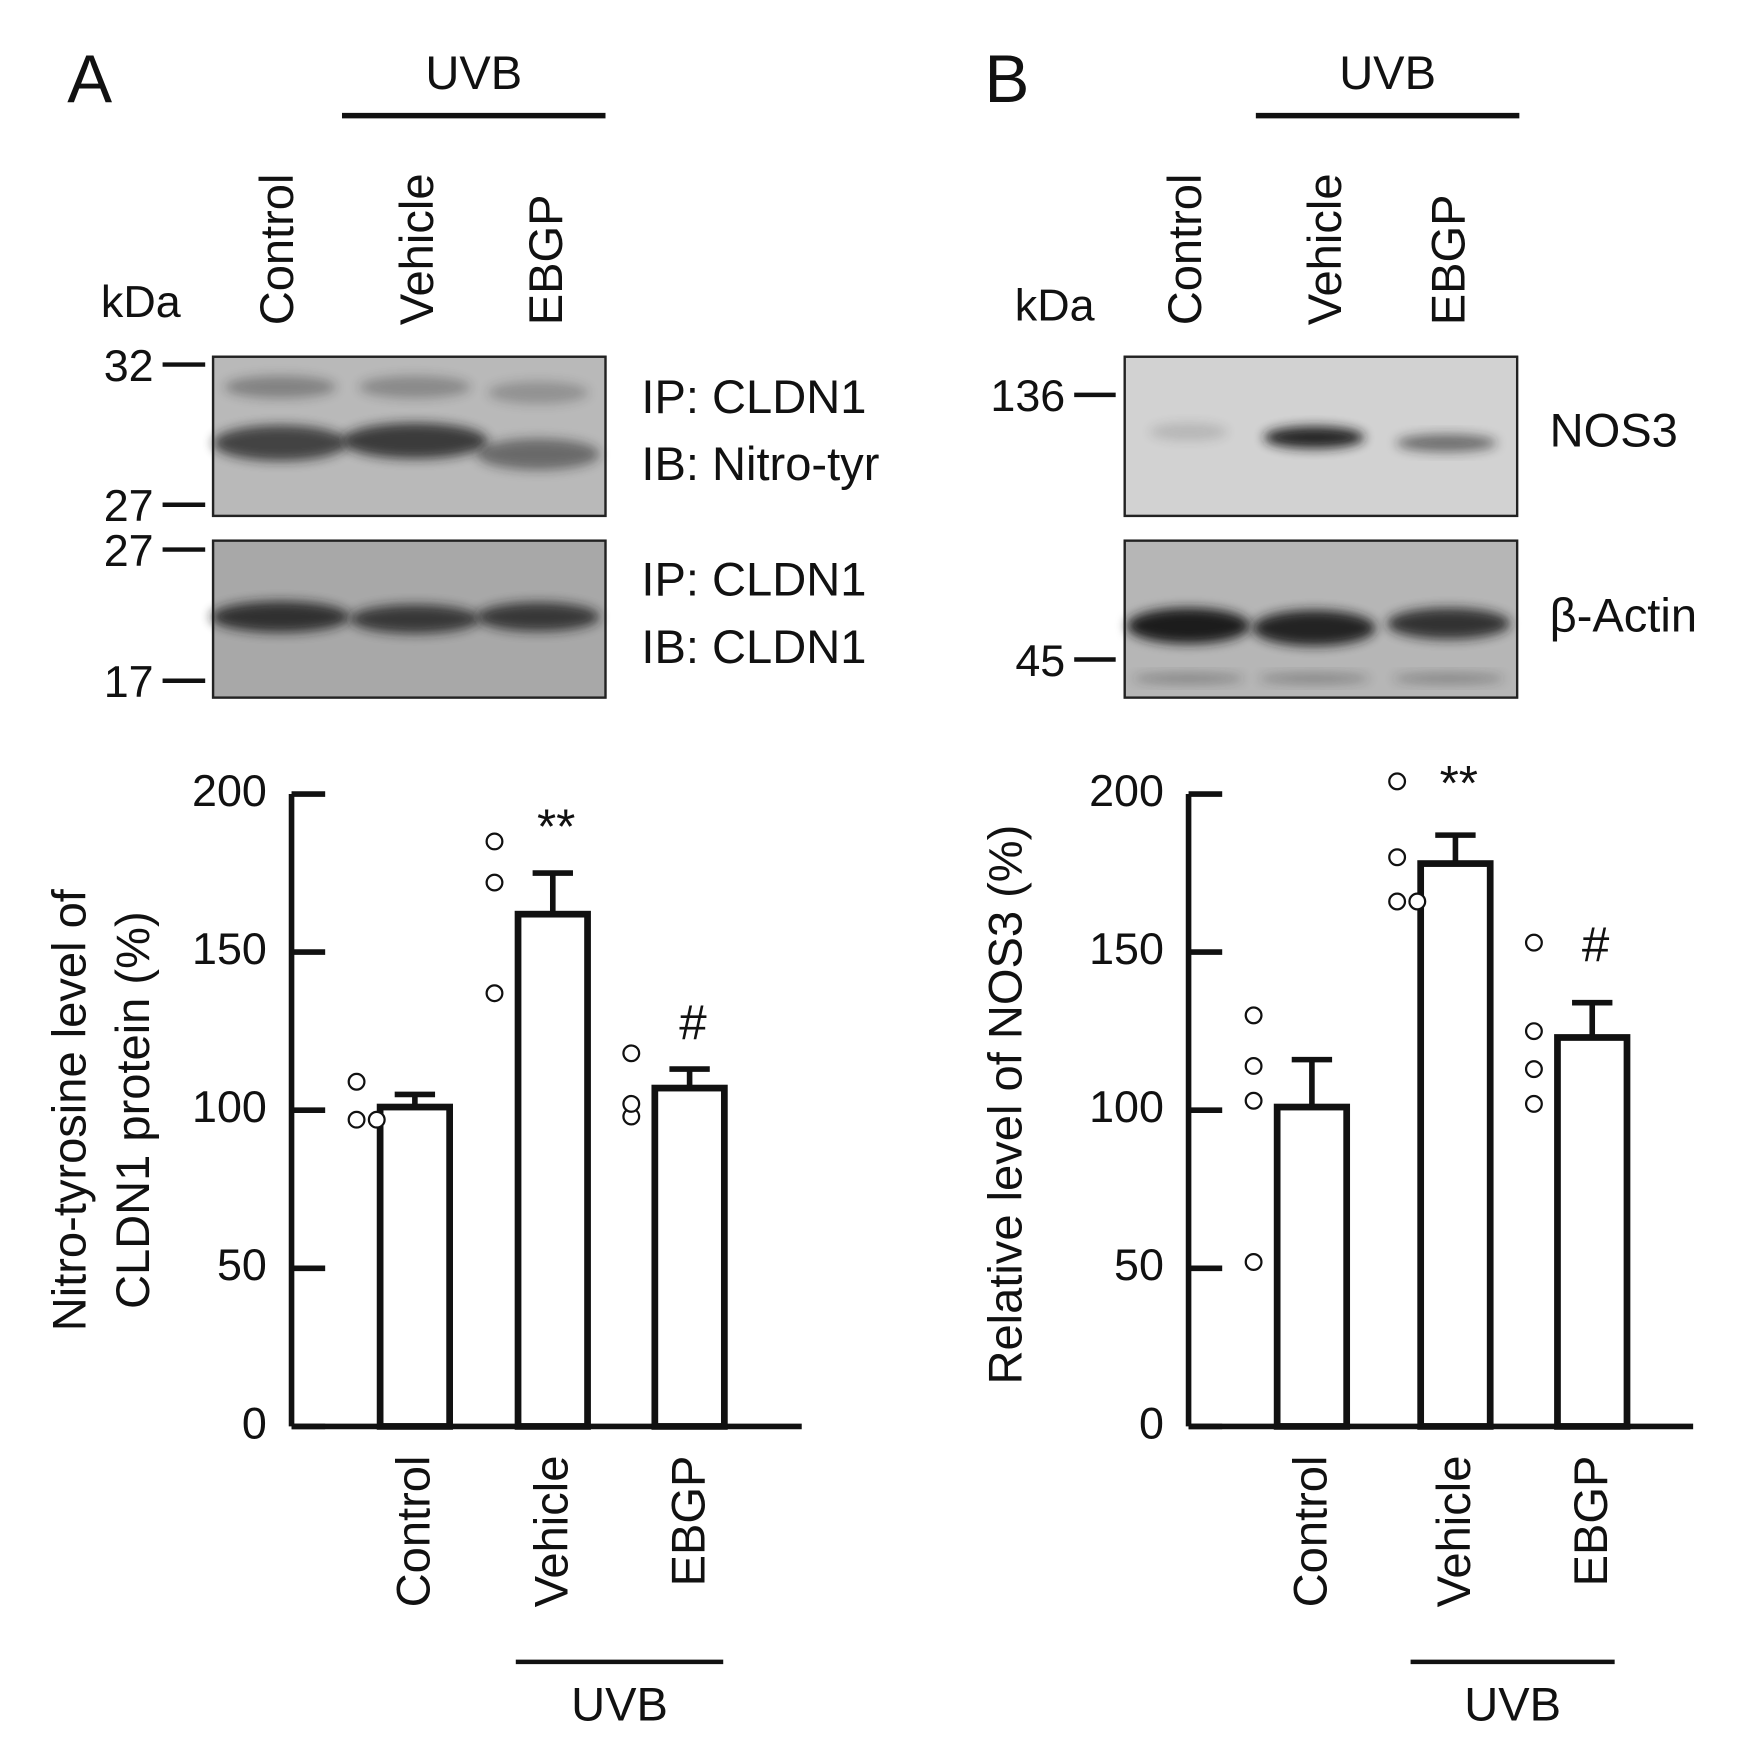 The width and height of the screenshot is (1738, 1745). Describe the element at coordinates (1040, 660) in the screenshot. I see `kda-value: 45` at that location.